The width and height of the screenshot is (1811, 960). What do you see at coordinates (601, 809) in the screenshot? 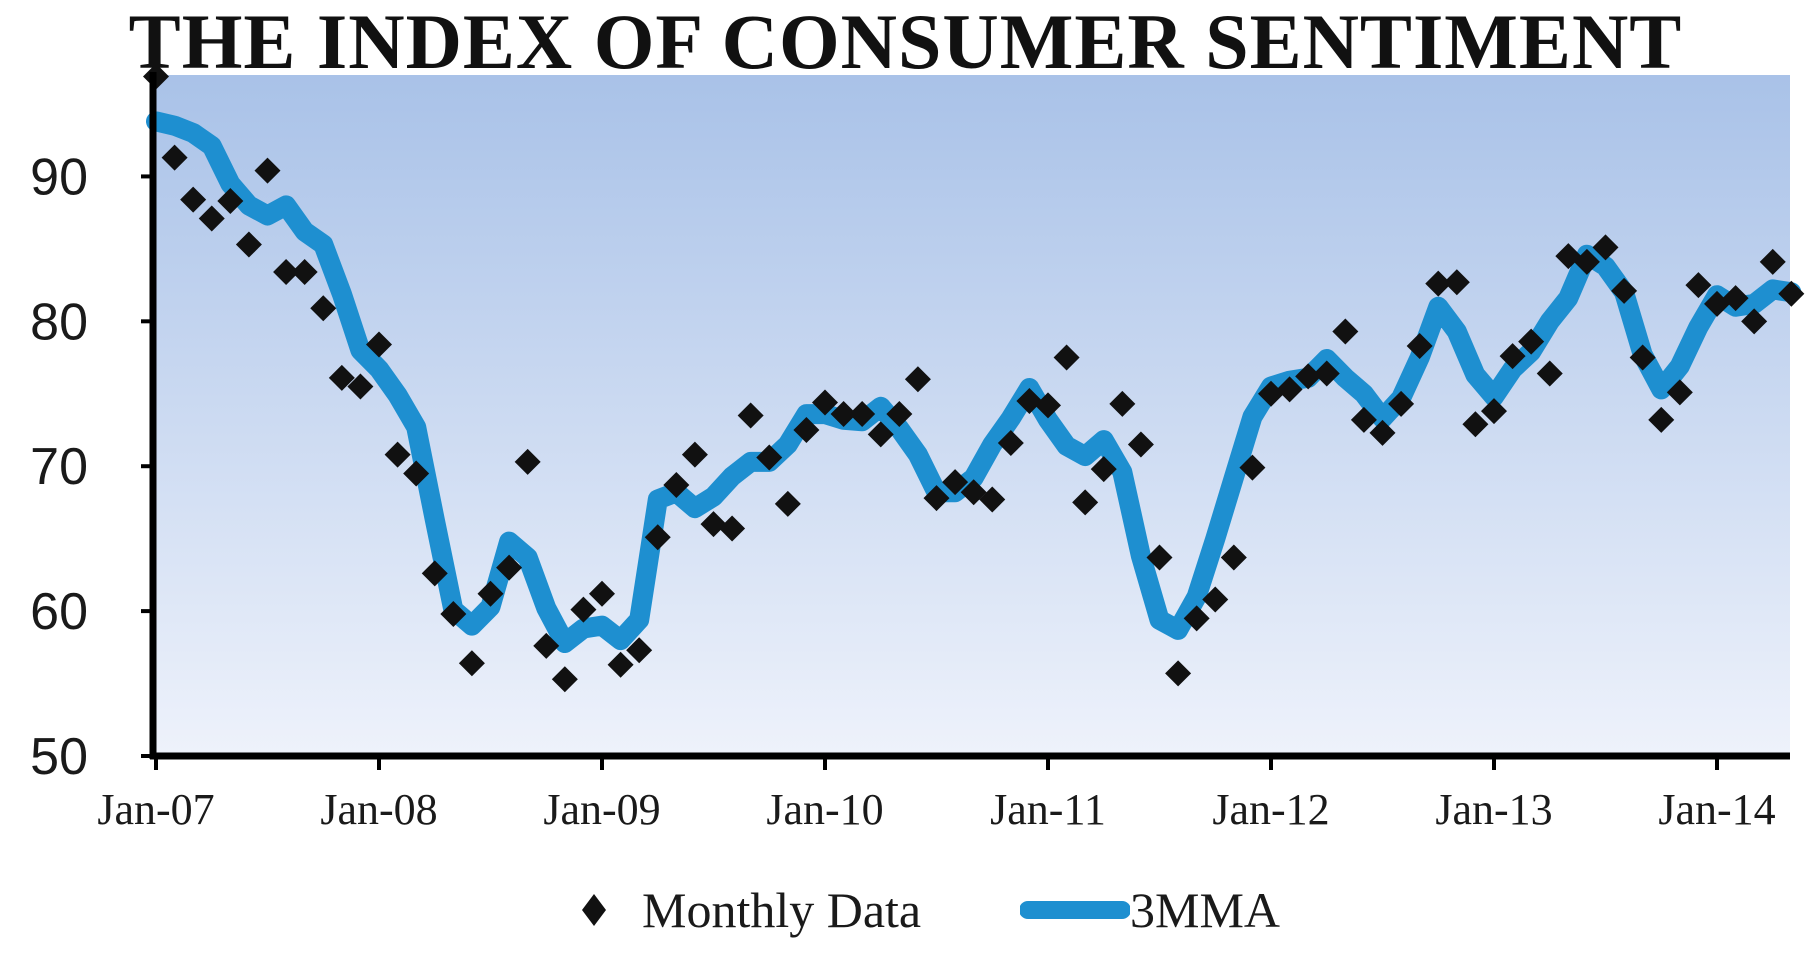
I see `x-tick-label: Jan-09` at bounding box center [601, 809].